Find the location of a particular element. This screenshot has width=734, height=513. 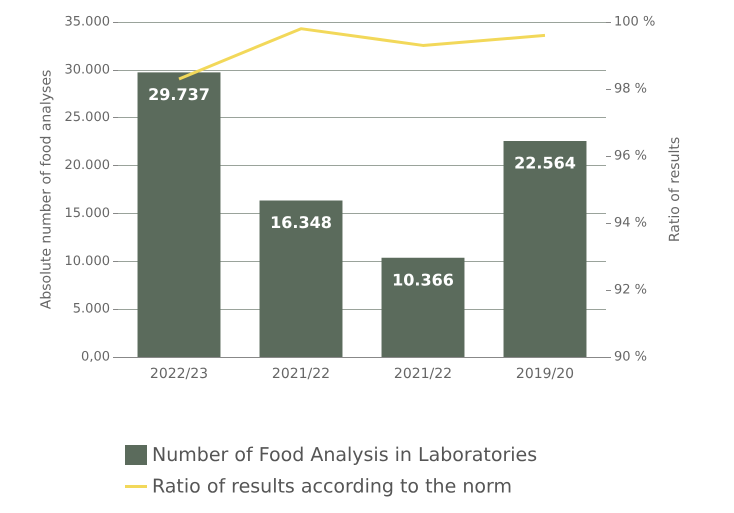

legend-label: Ratio of results according to the norm is located at coordinates (332, 487).